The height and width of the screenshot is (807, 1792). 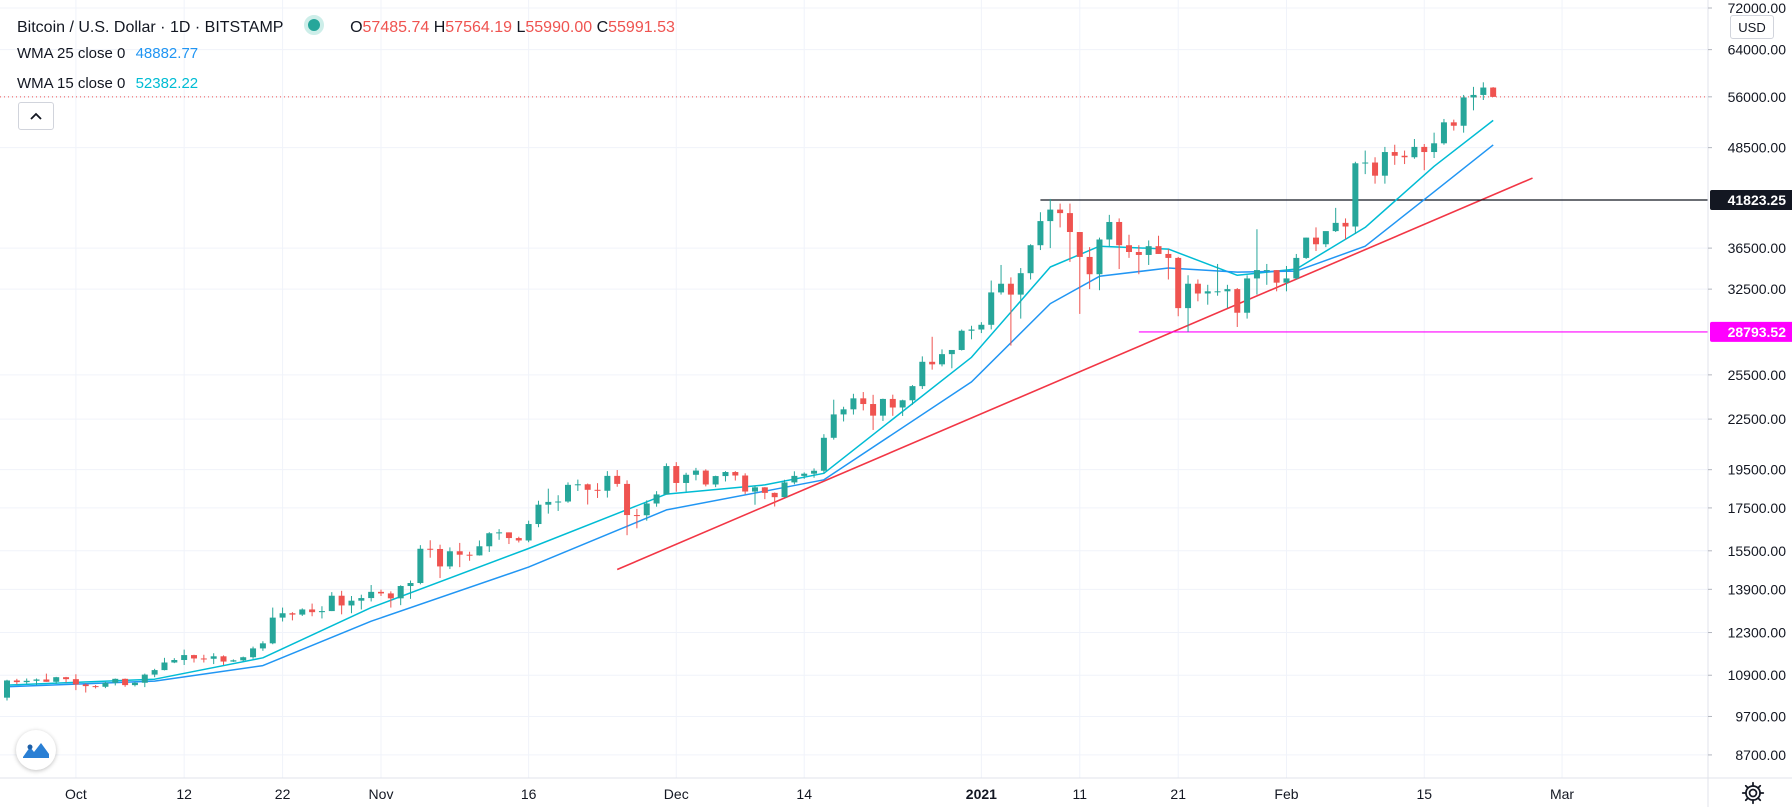 I want to click on gear-icon, so click(x=1753, y=793).